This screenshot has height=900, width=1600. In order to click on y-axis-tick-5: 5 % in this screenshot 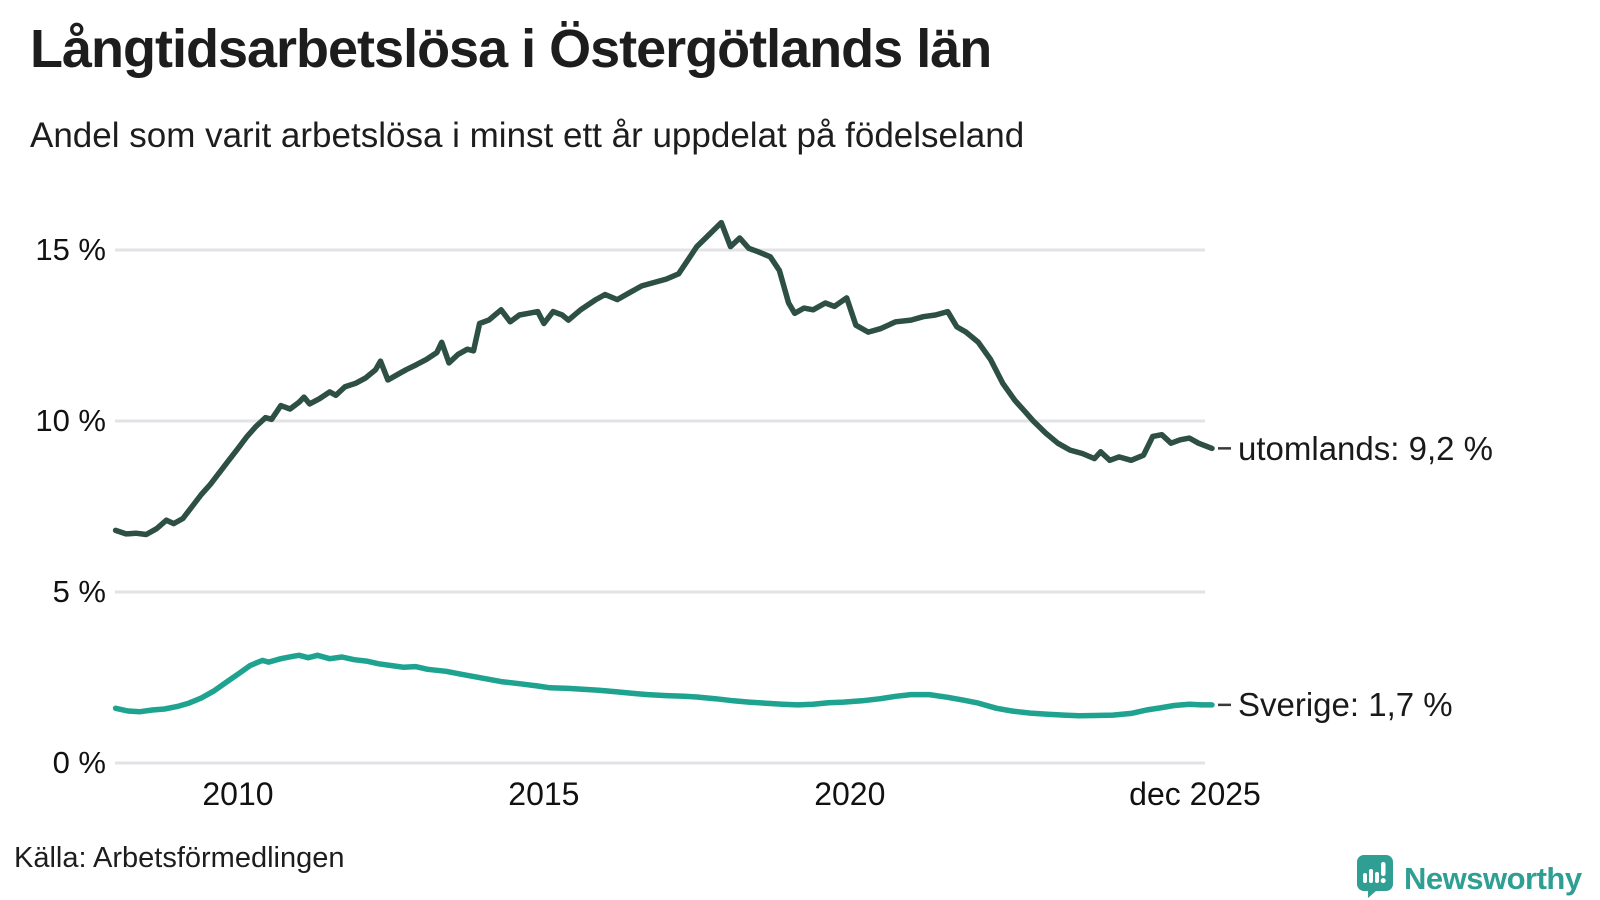, I will do `click(79, 591)`.